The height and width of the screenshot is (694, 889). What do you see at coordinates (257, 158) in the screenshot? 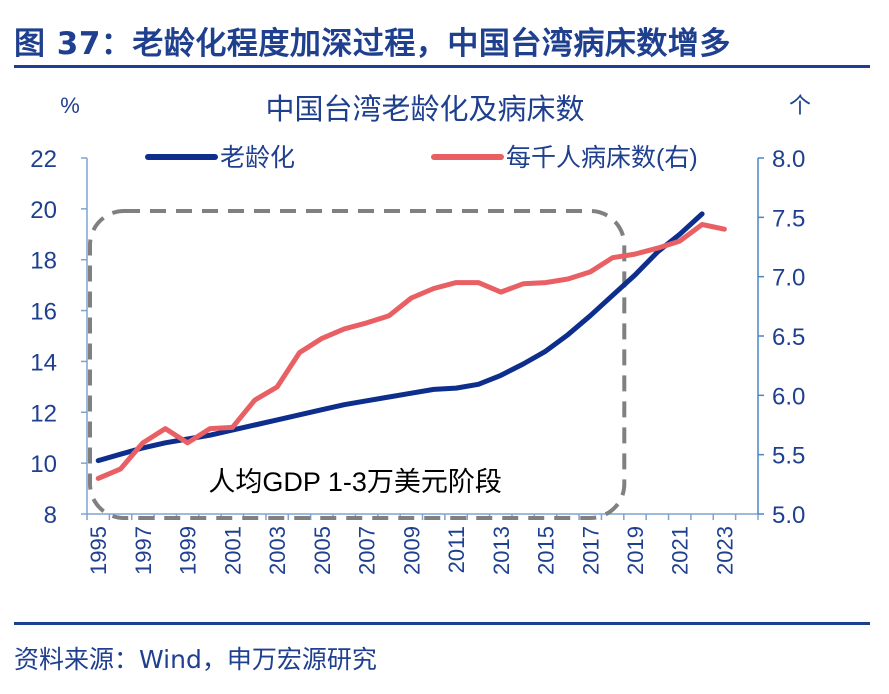
I see `legend-label-aging: 老龄化` at bounding box center [257, 158].